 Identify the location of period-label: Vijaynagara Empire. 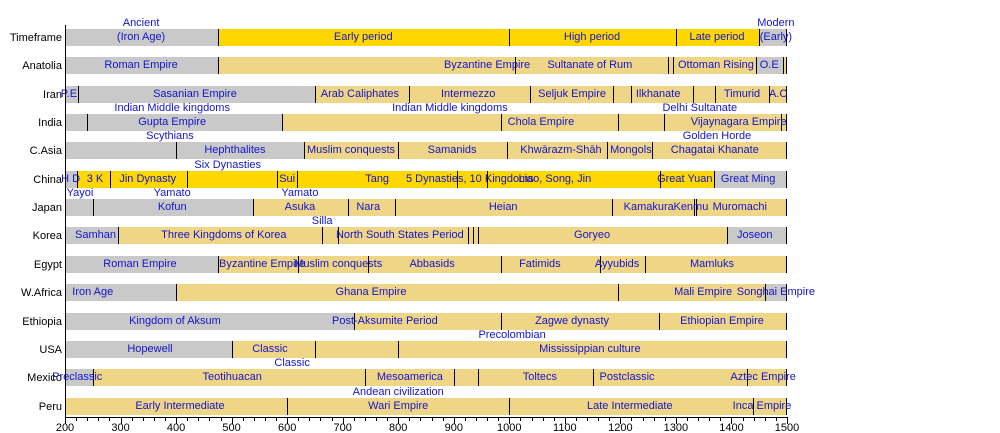
(738, 122).